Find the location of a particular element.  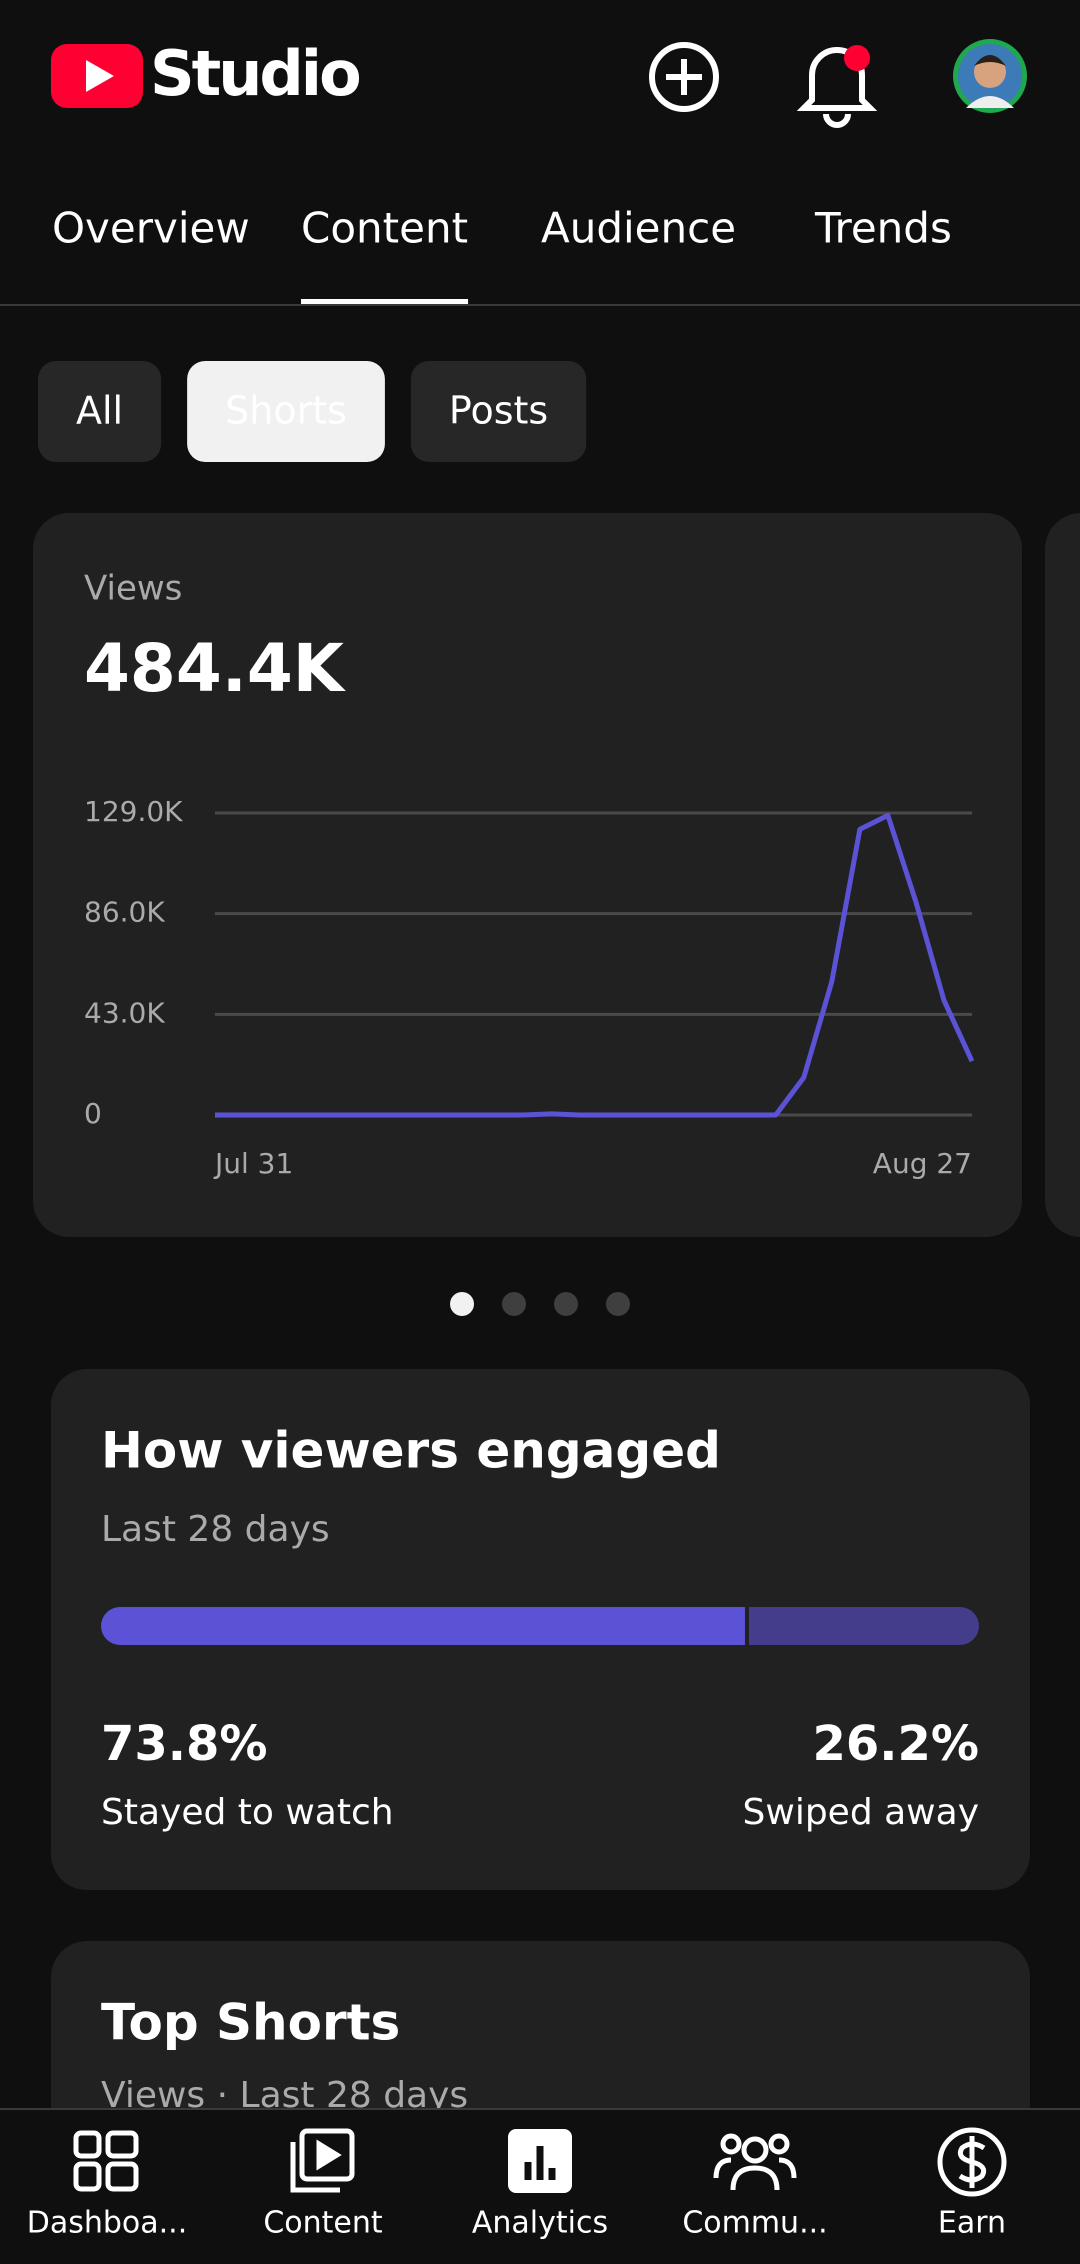

engagement-label: Stayed to watch is located at coordinates (247, 1812).